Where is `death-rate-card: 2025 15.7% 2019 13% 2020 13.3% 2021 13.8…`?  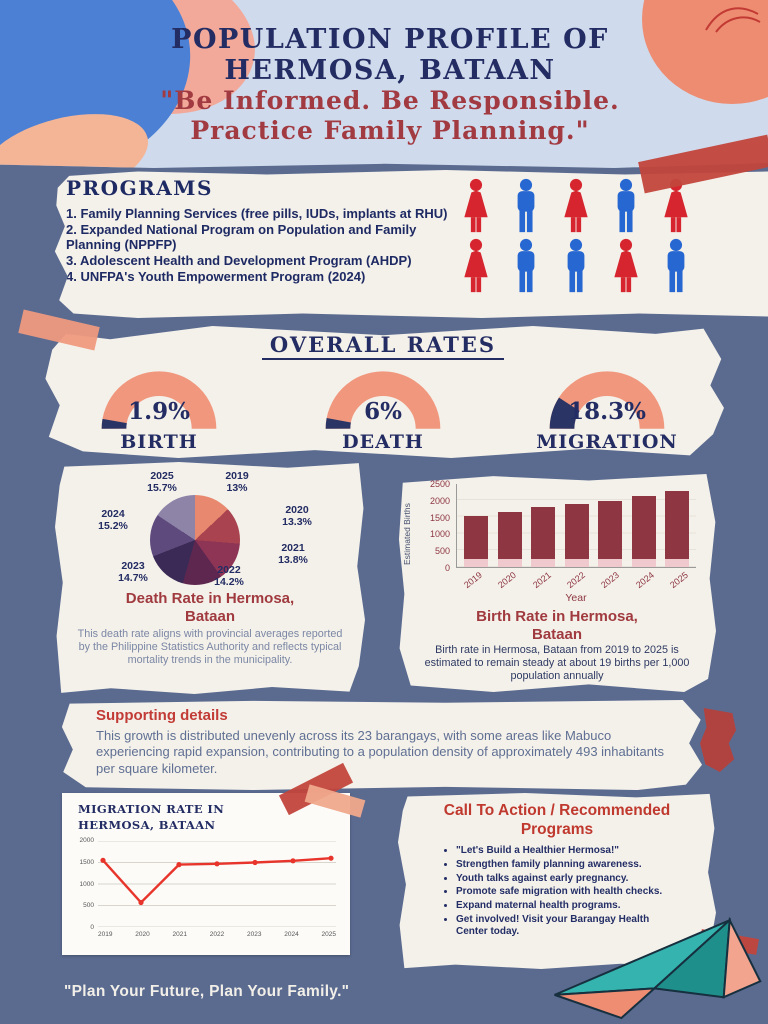
death-rate-card: 2025 15.7% 2019 13% 2020 13.3% 2021 13.8… is located at coordinates (210, 578).